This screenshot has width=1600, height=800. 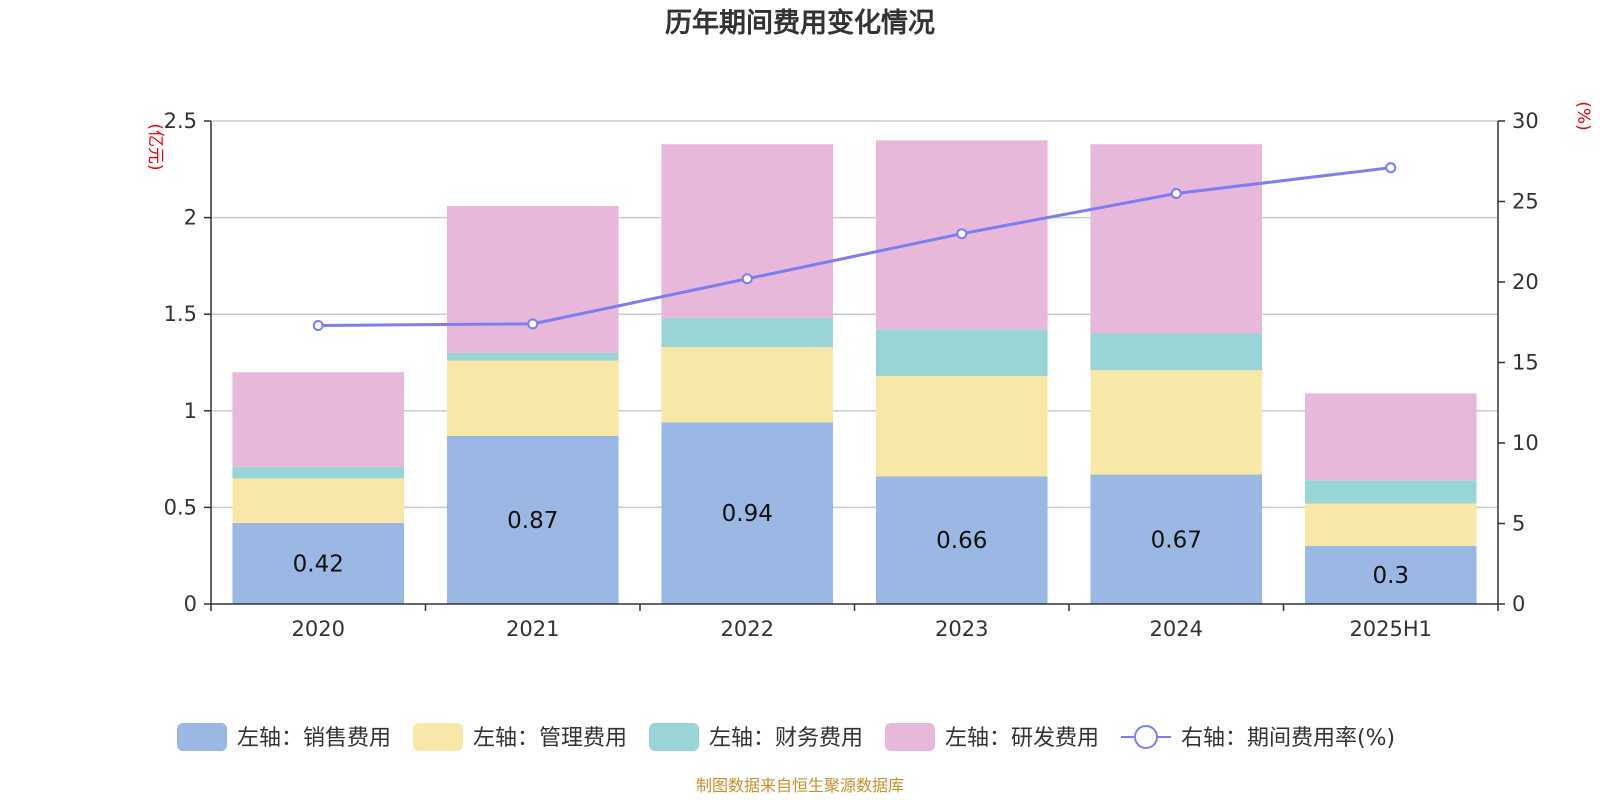 I want to click on bar-data-label: 0.42, so click(x=318, y=564).